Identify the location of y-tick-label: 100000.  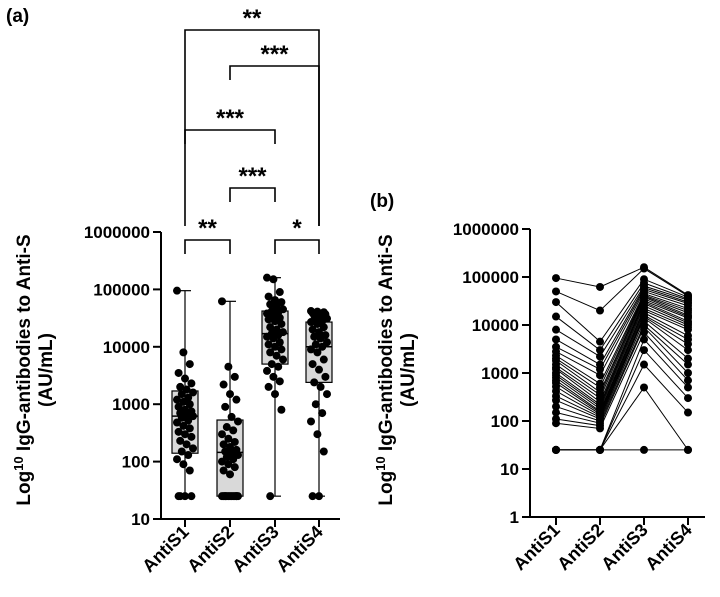
(121, 289).